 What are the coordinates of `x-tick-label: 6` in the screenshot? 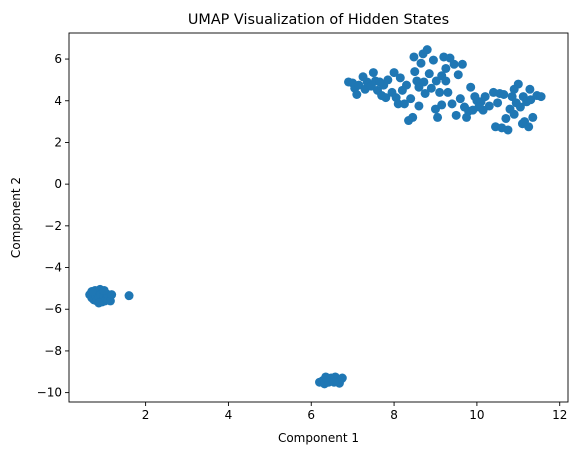 It's located at (311, 415).